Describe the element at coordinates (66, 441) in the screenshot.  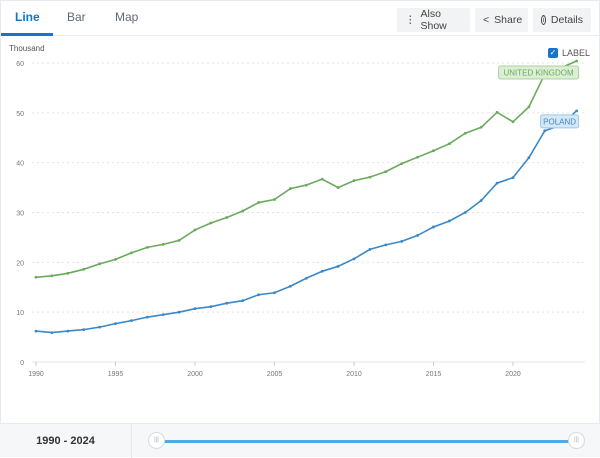
I see `range-label: 1990 - 2024` at that location.